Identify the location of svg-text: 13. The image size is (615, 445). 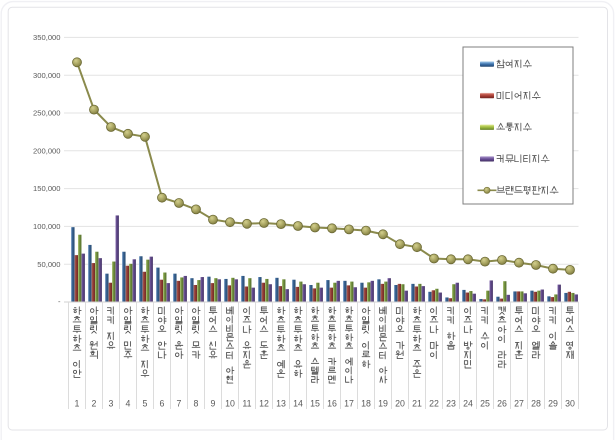
(281, 403).